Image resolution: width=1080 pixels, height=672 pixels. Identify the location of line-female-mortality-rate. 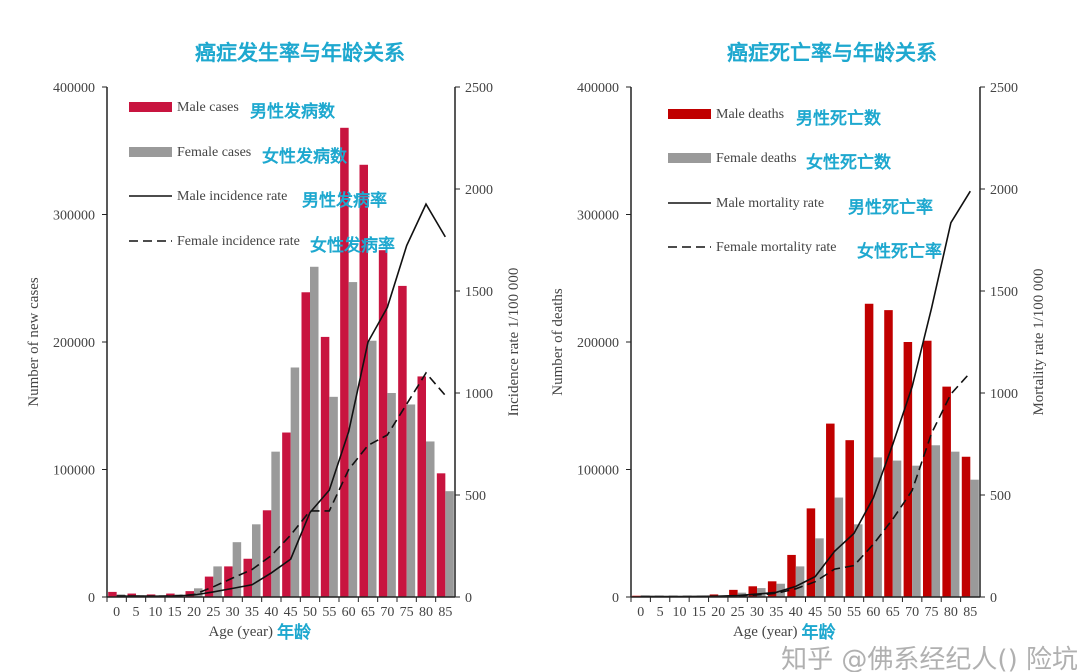
(805, 485).